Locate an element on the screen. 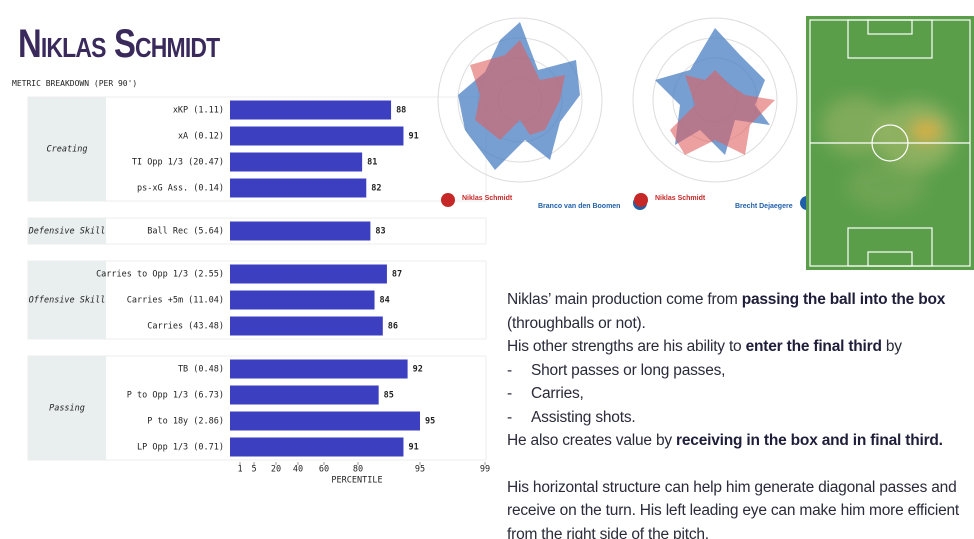 The width and height of the screenshot is (974, 539). text-run: He also creates value by is located at coordinates (592, 440).